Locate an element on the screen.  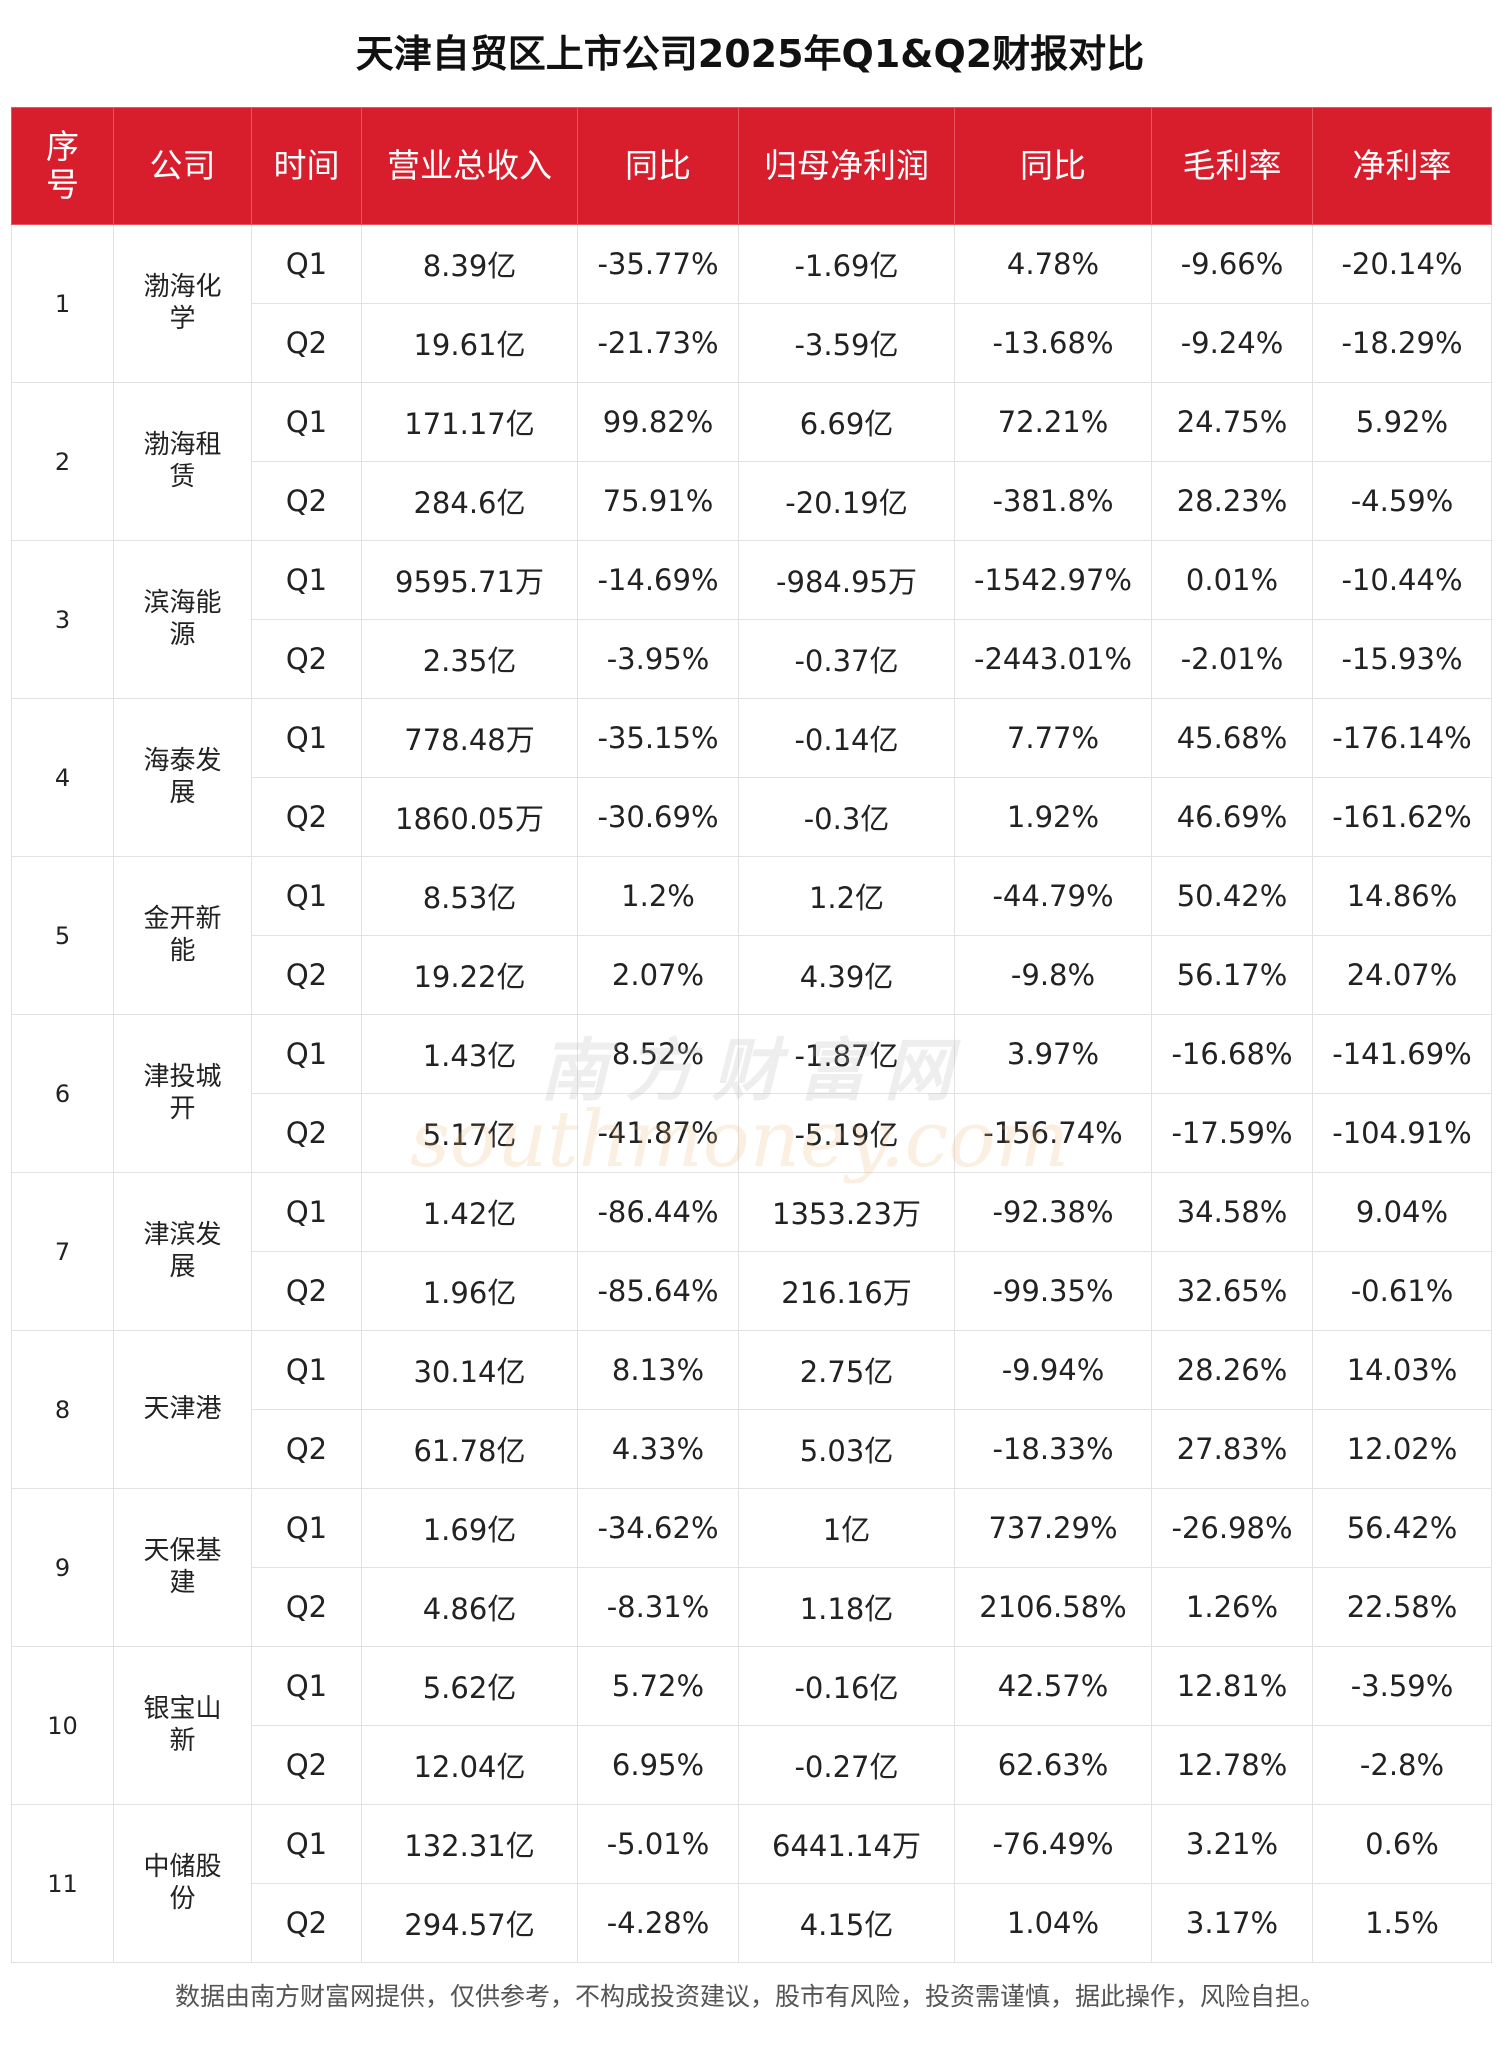
profit-yoy-cell: -13.68% is located at coordinates (1053, 343).